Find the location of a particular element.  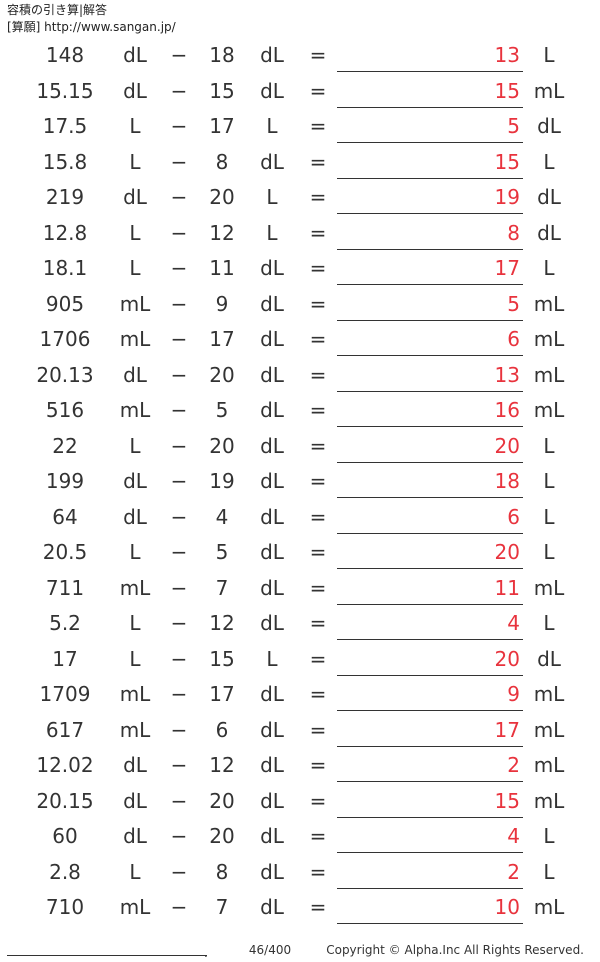

problem-row: 199 dL −19 dL = 18 L is located at coordinates (300, 482).